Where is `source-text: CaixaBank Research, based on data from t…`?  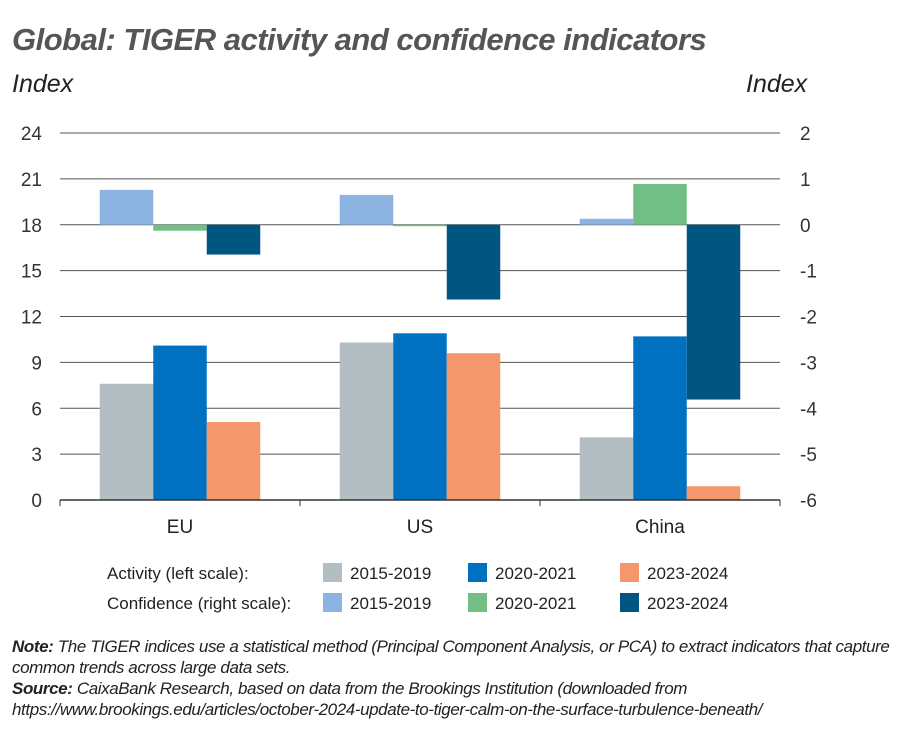
source-text: CaixaBank Research, based on data from t… is located at coordinates (387, 699).